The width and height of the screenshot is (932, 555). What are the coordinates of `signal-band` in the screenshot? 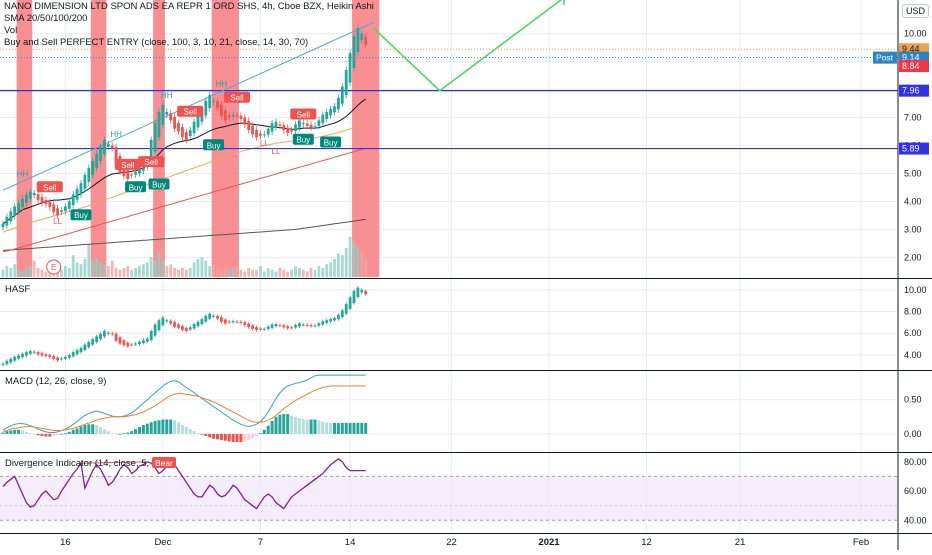 It's located at (98, 138).